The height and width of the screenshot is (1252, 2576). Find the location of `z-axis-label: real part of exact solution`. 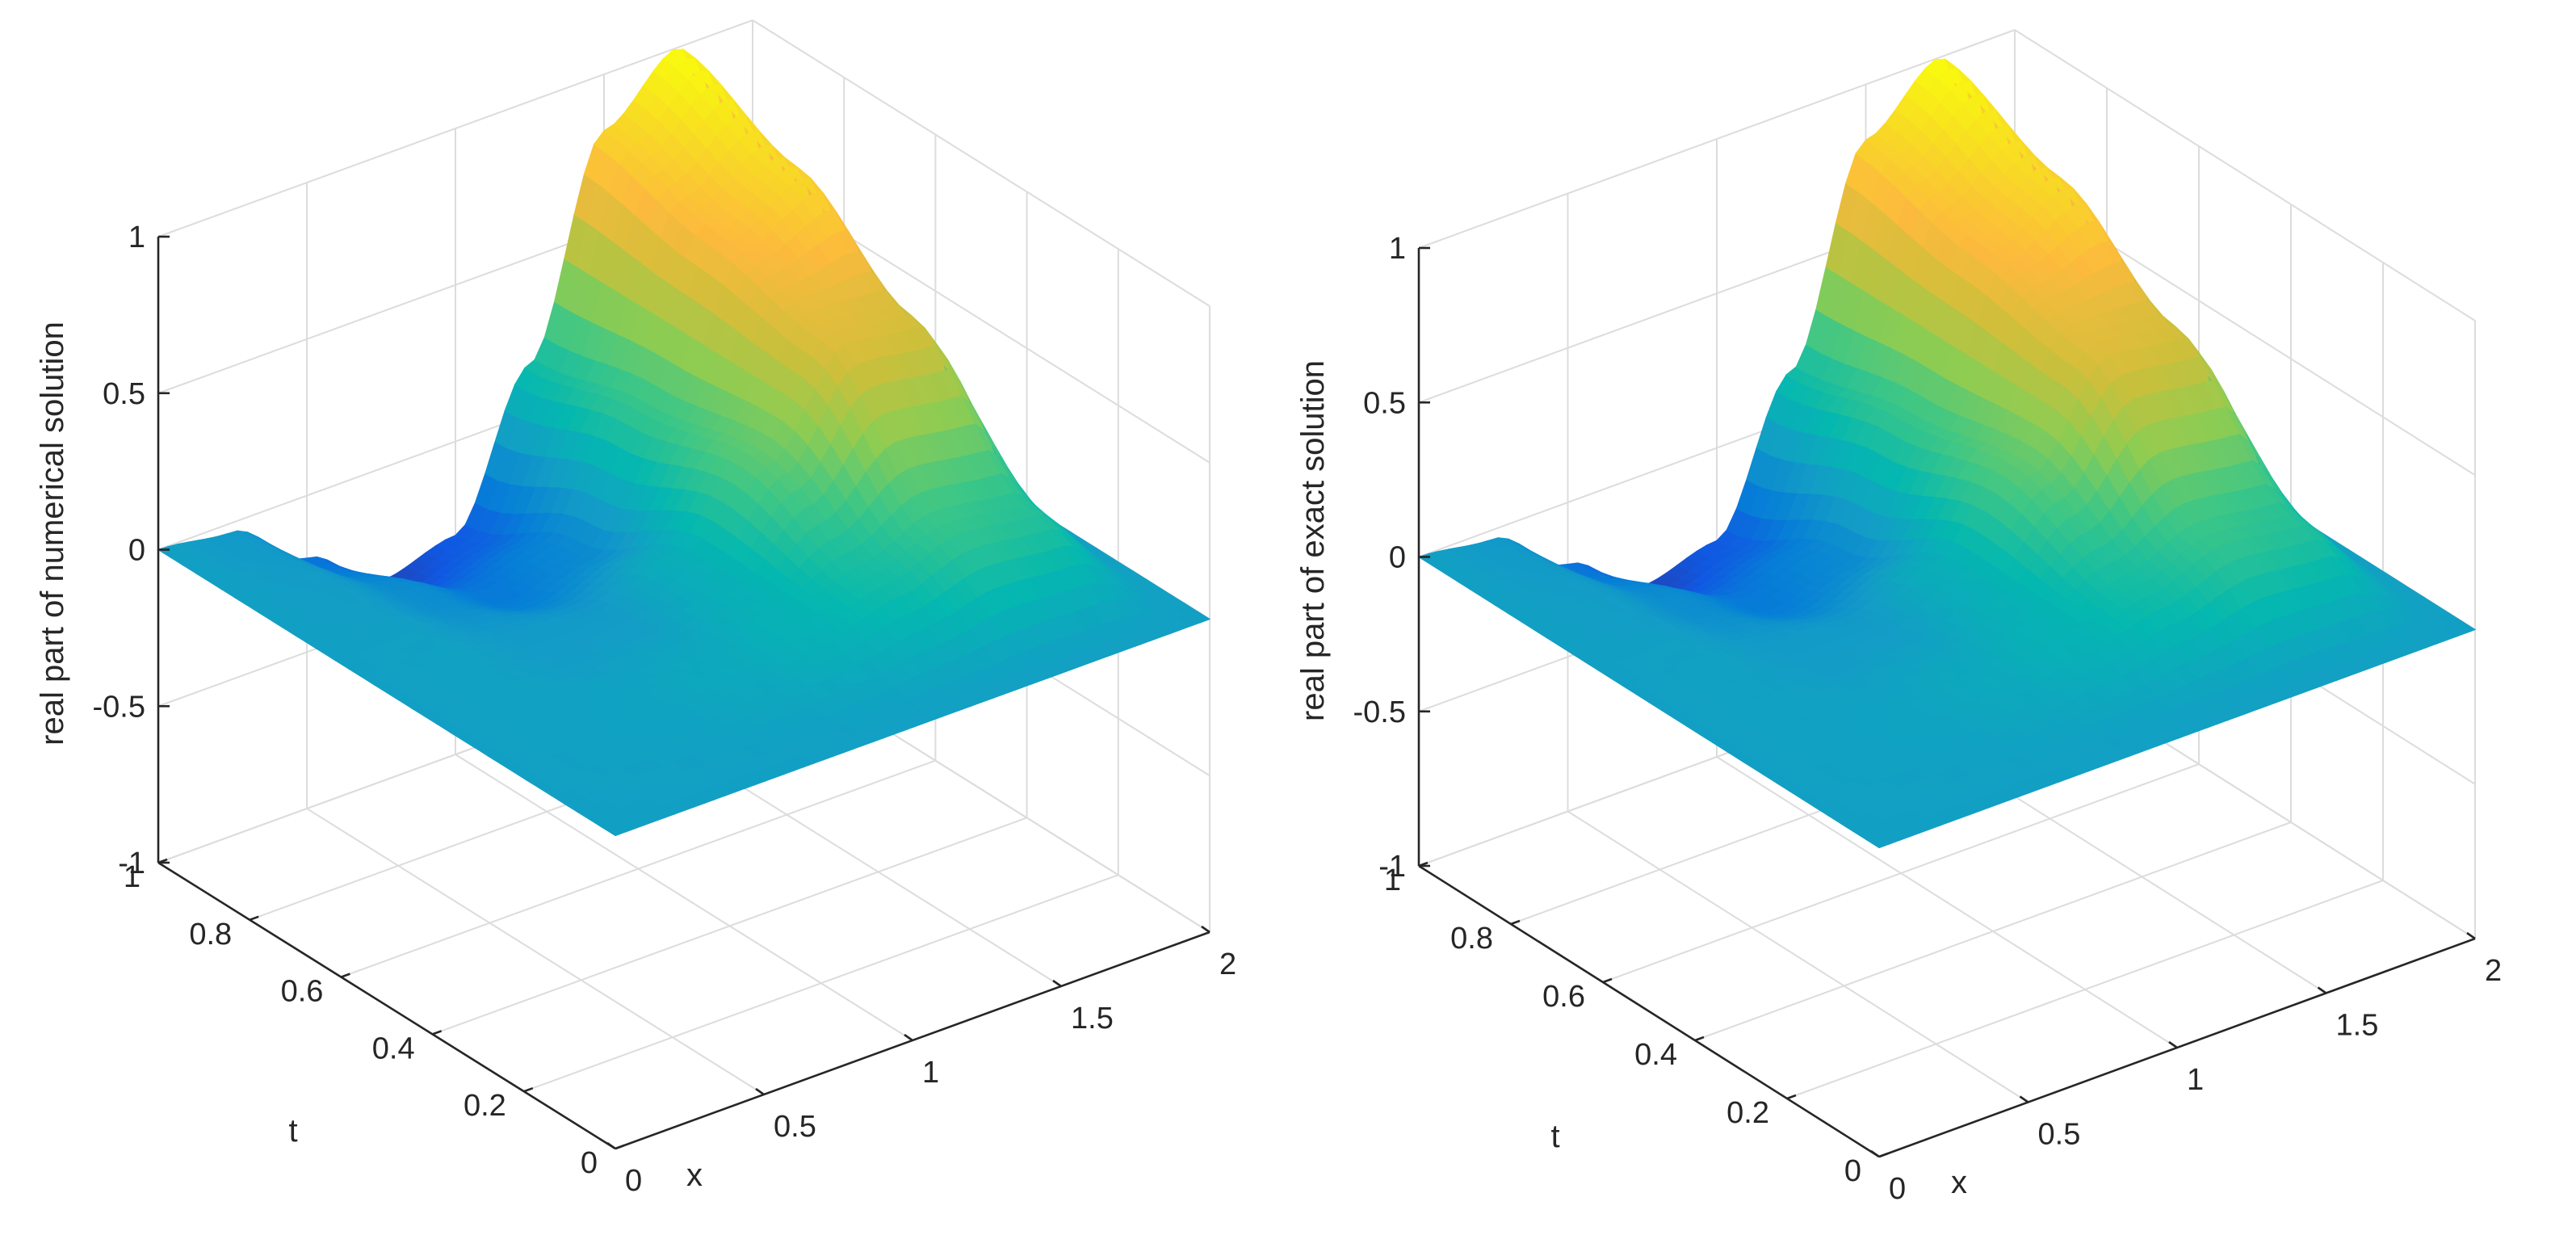

z-axis-label: real part of exact solution is located at coordinates (1313, 540).